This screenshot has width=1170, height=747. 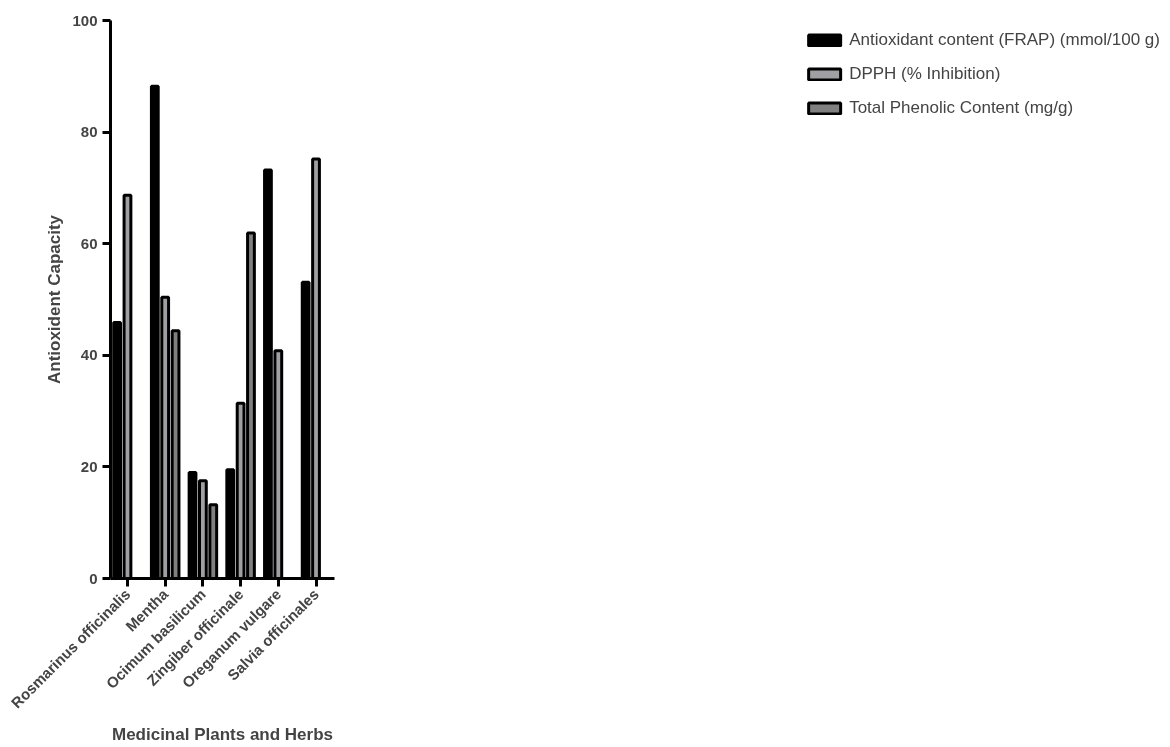 I want to click on y-axis-title: Antioxident Capacity, so click(x=55, y=299).